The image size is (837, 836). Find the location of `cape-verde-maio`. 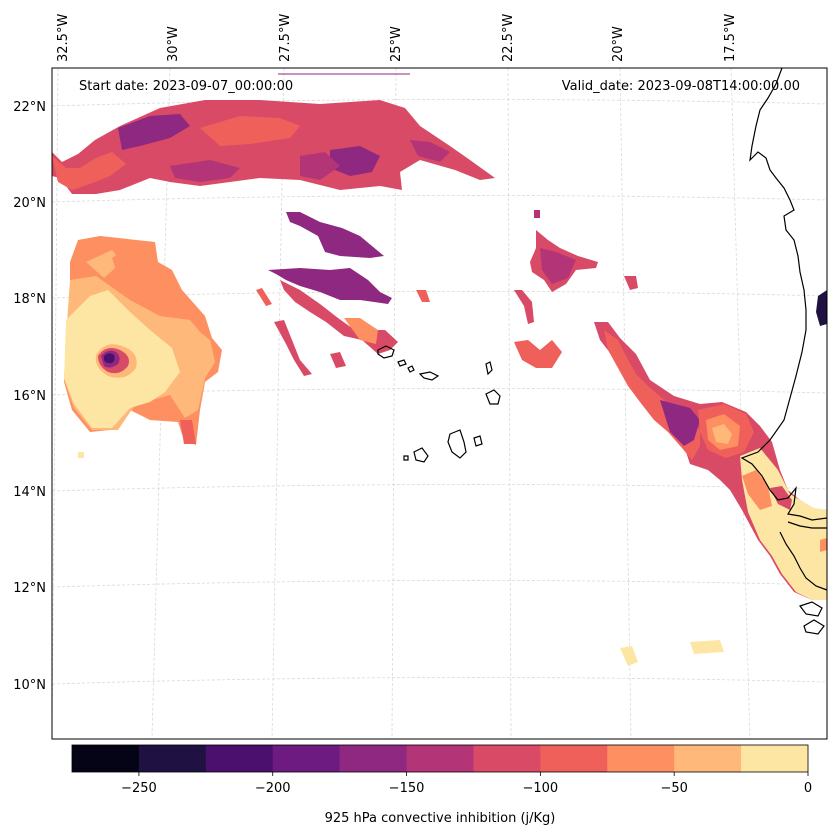

cape-verde-maio is located at coordinates (478, 441).